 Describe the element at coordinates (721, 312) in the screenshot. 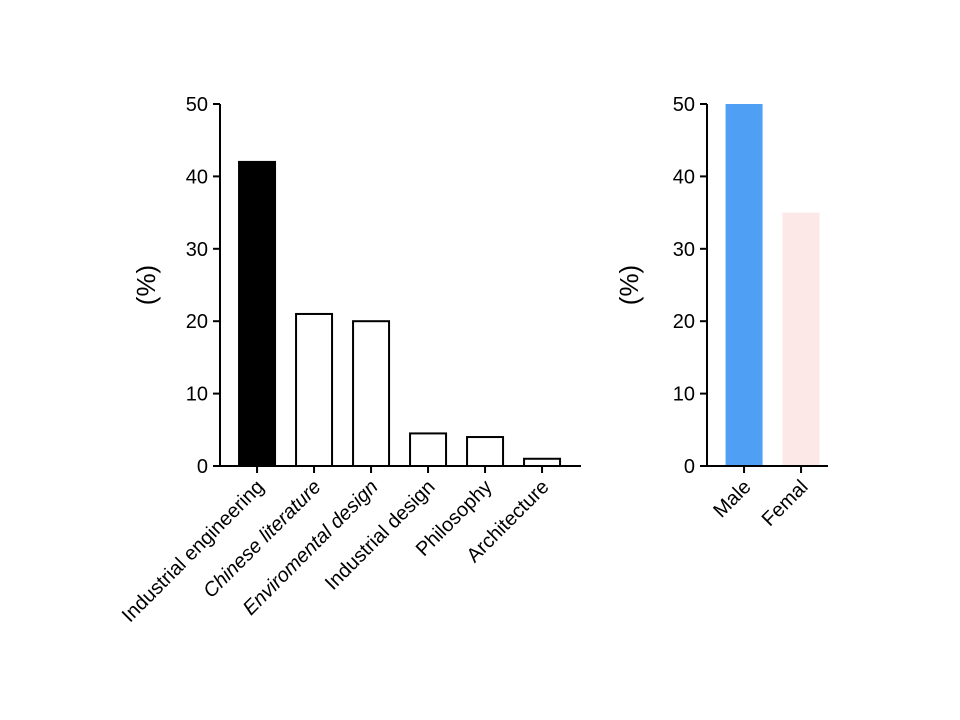

I see `gender-bar-chart: 0 10 20 30 40 50 Male Femal (%)` at that location.